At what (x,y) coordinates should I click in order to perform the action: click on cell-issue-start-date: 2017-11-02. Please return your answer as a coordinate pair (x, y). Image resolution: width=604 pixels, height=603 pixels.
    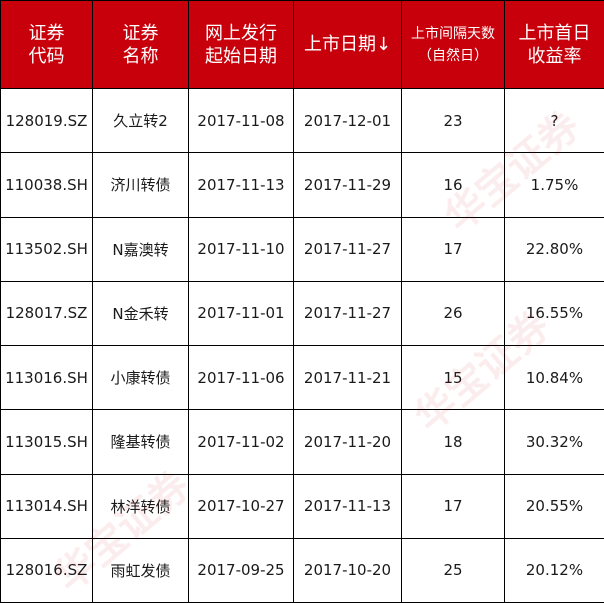
    Looking at the image, I should click on (241, 442).